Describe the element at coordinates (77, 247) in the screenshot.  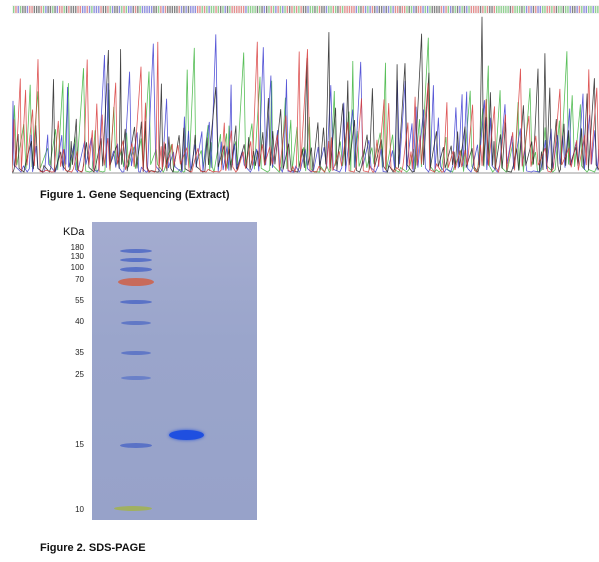
I see `marker-label-180: 180` at that location.